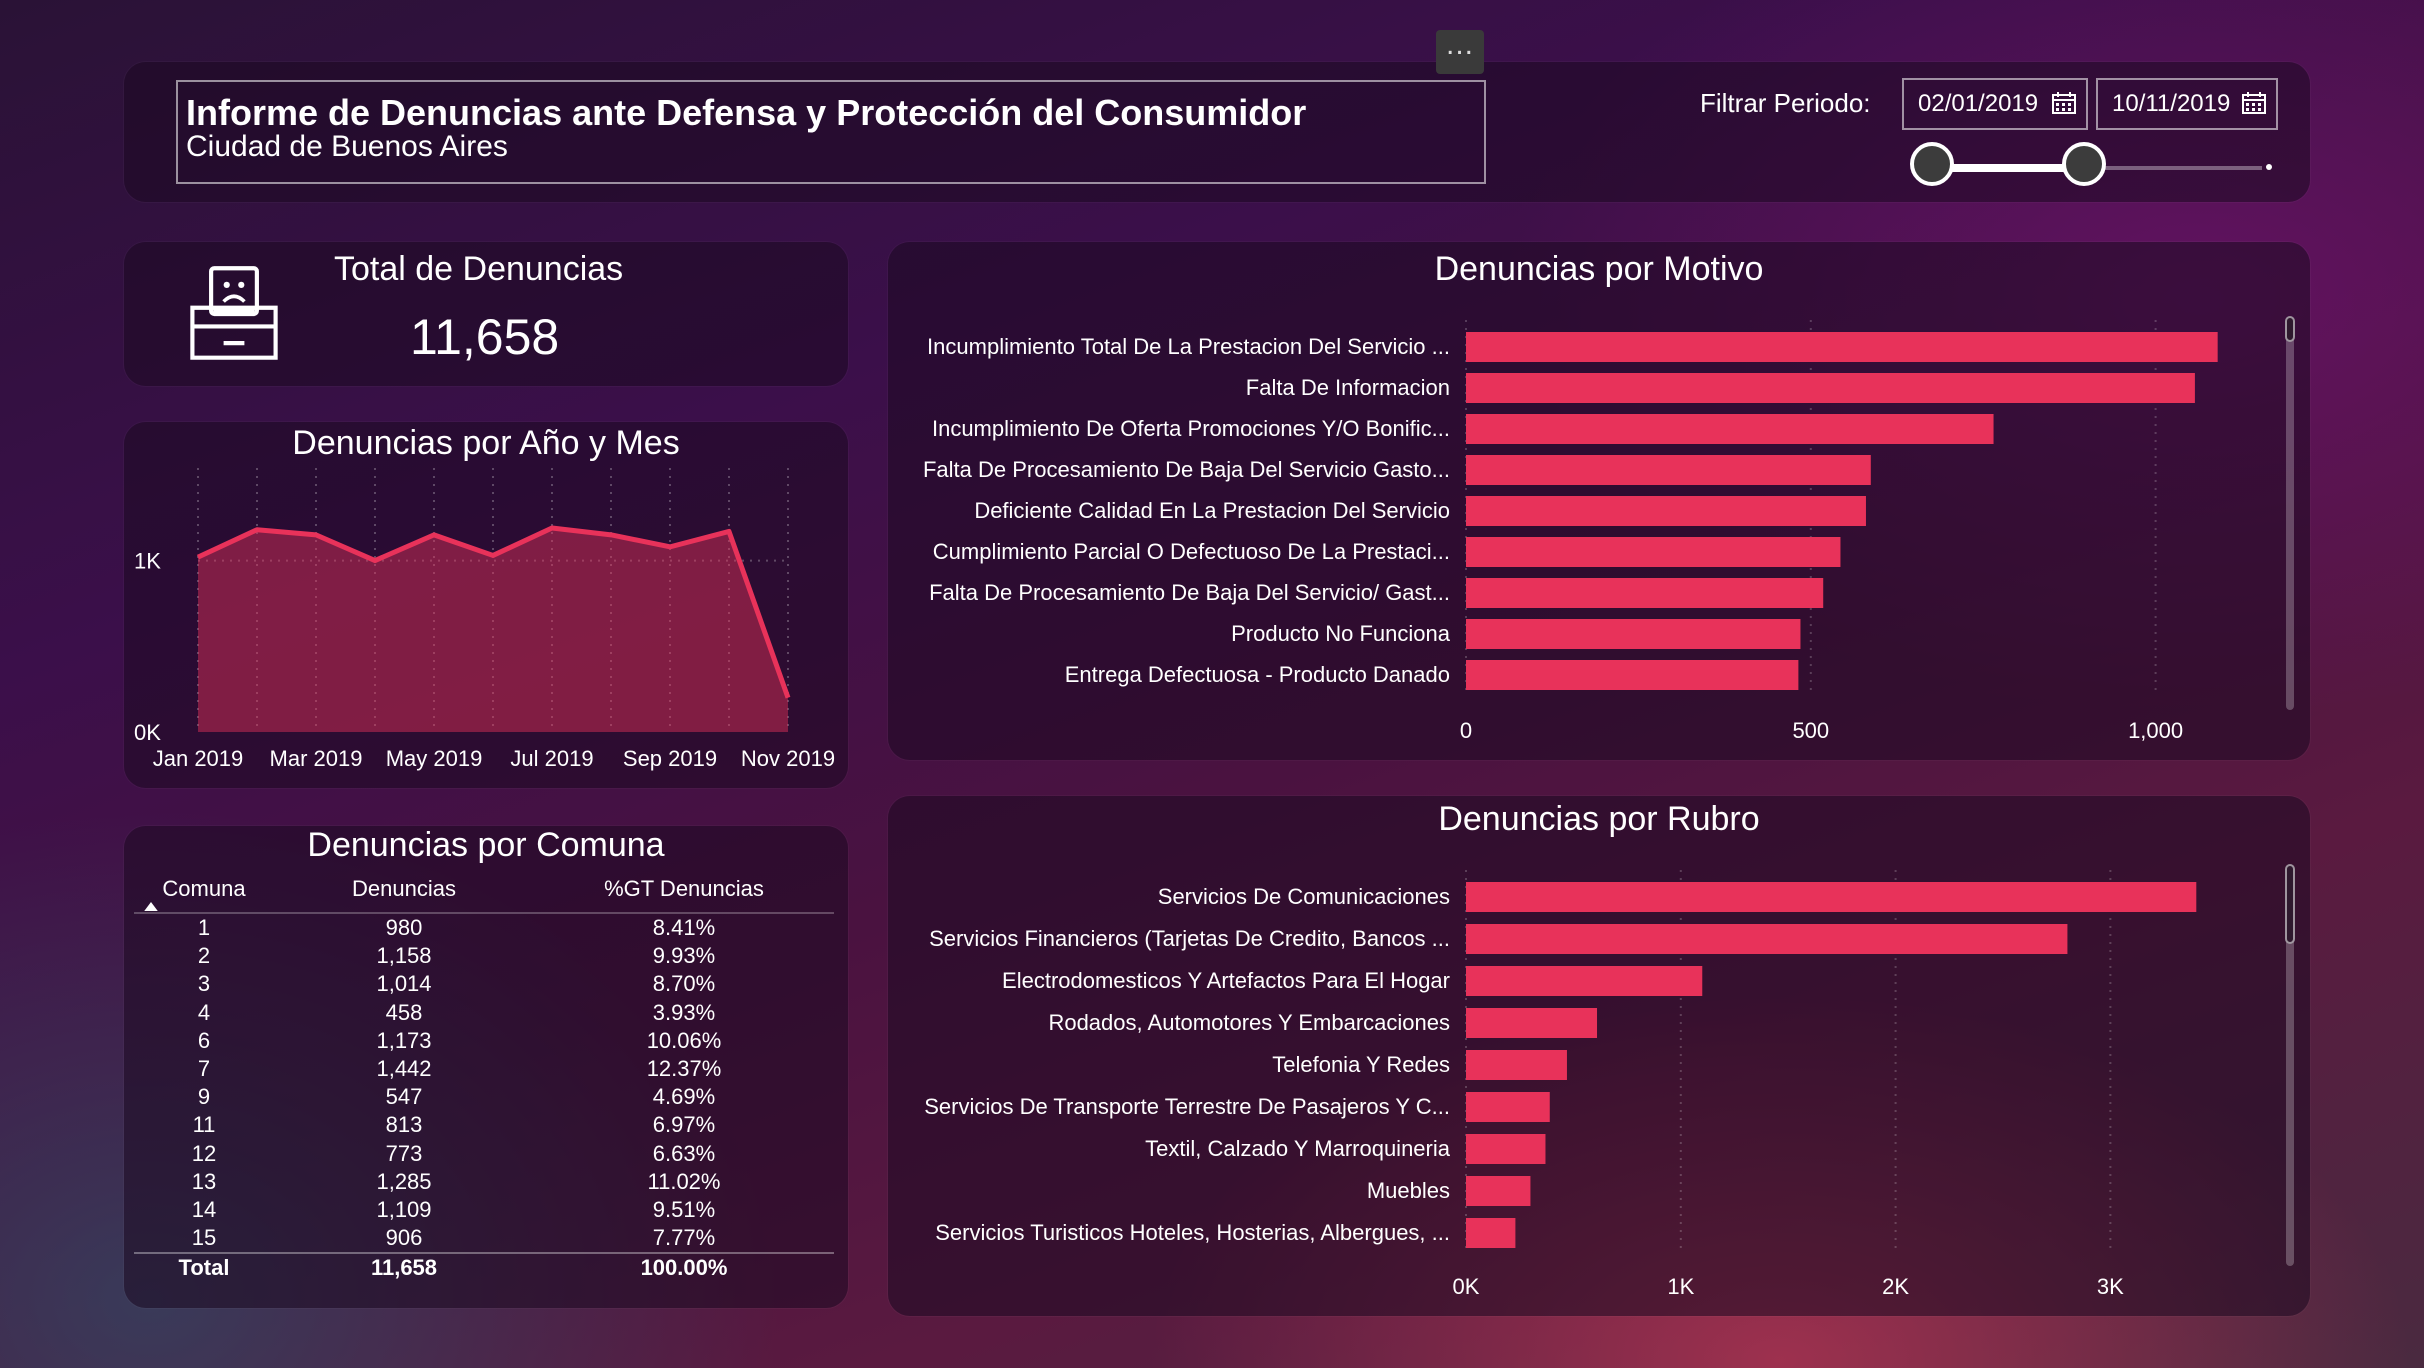  I want to click on table-cell: 906, so click(404, 1238).